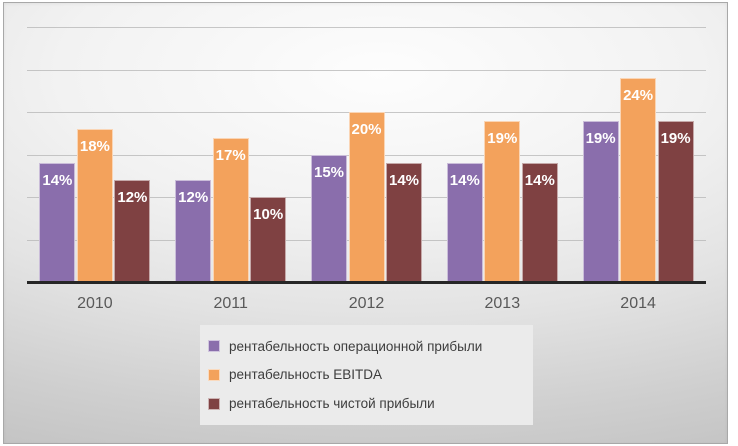 Image resolution: width=738 pixels, height=446 pixels. I want to click on legend-item: рентабельность чистой прибыли, so click(370, 404).